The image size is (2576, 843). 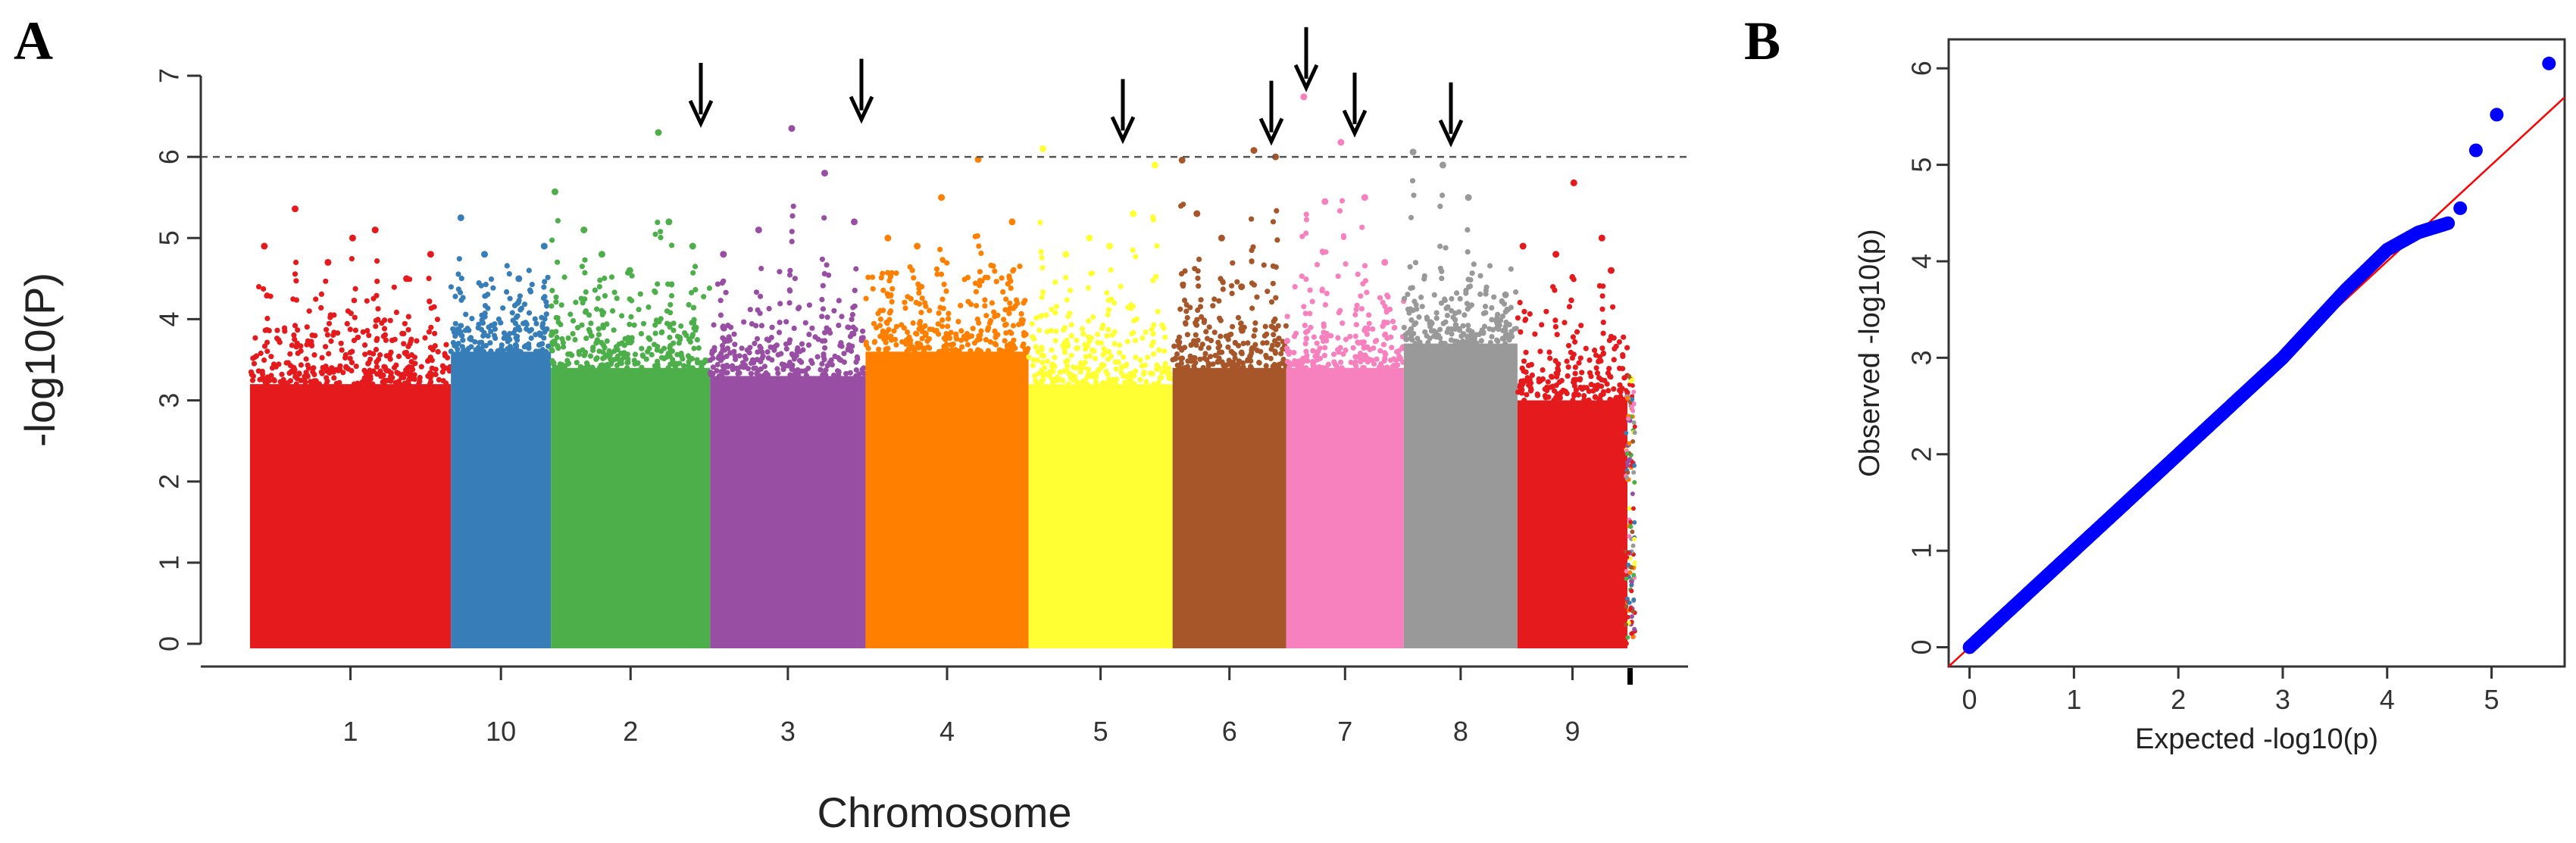 I want to click on peak-arrow, so click(x=1451, y=115).